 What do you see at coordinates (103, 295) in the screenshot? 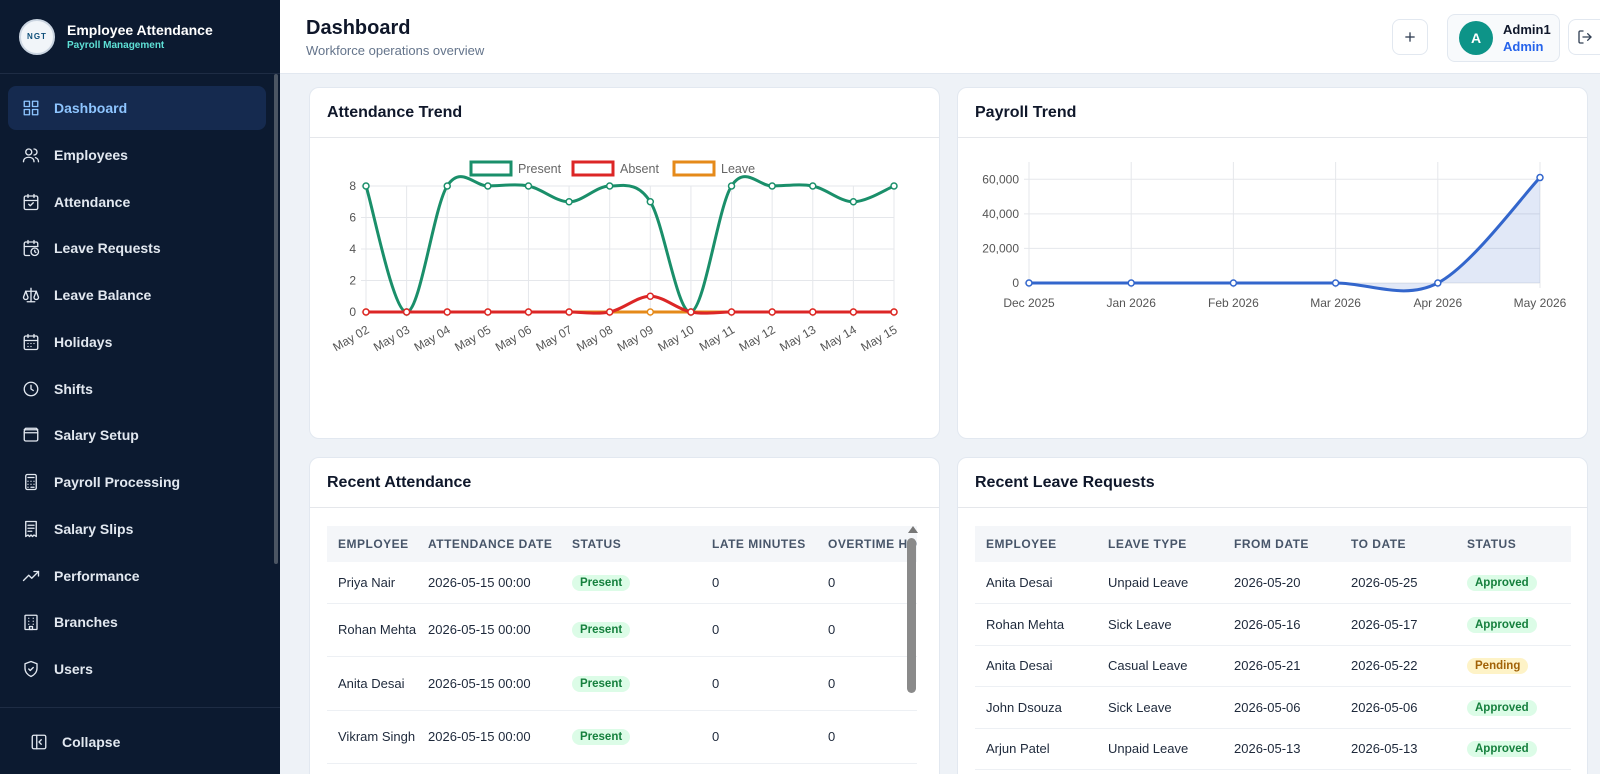
I see `sidebar-item-label: Leave Balance` at bounding box center [103, 295].